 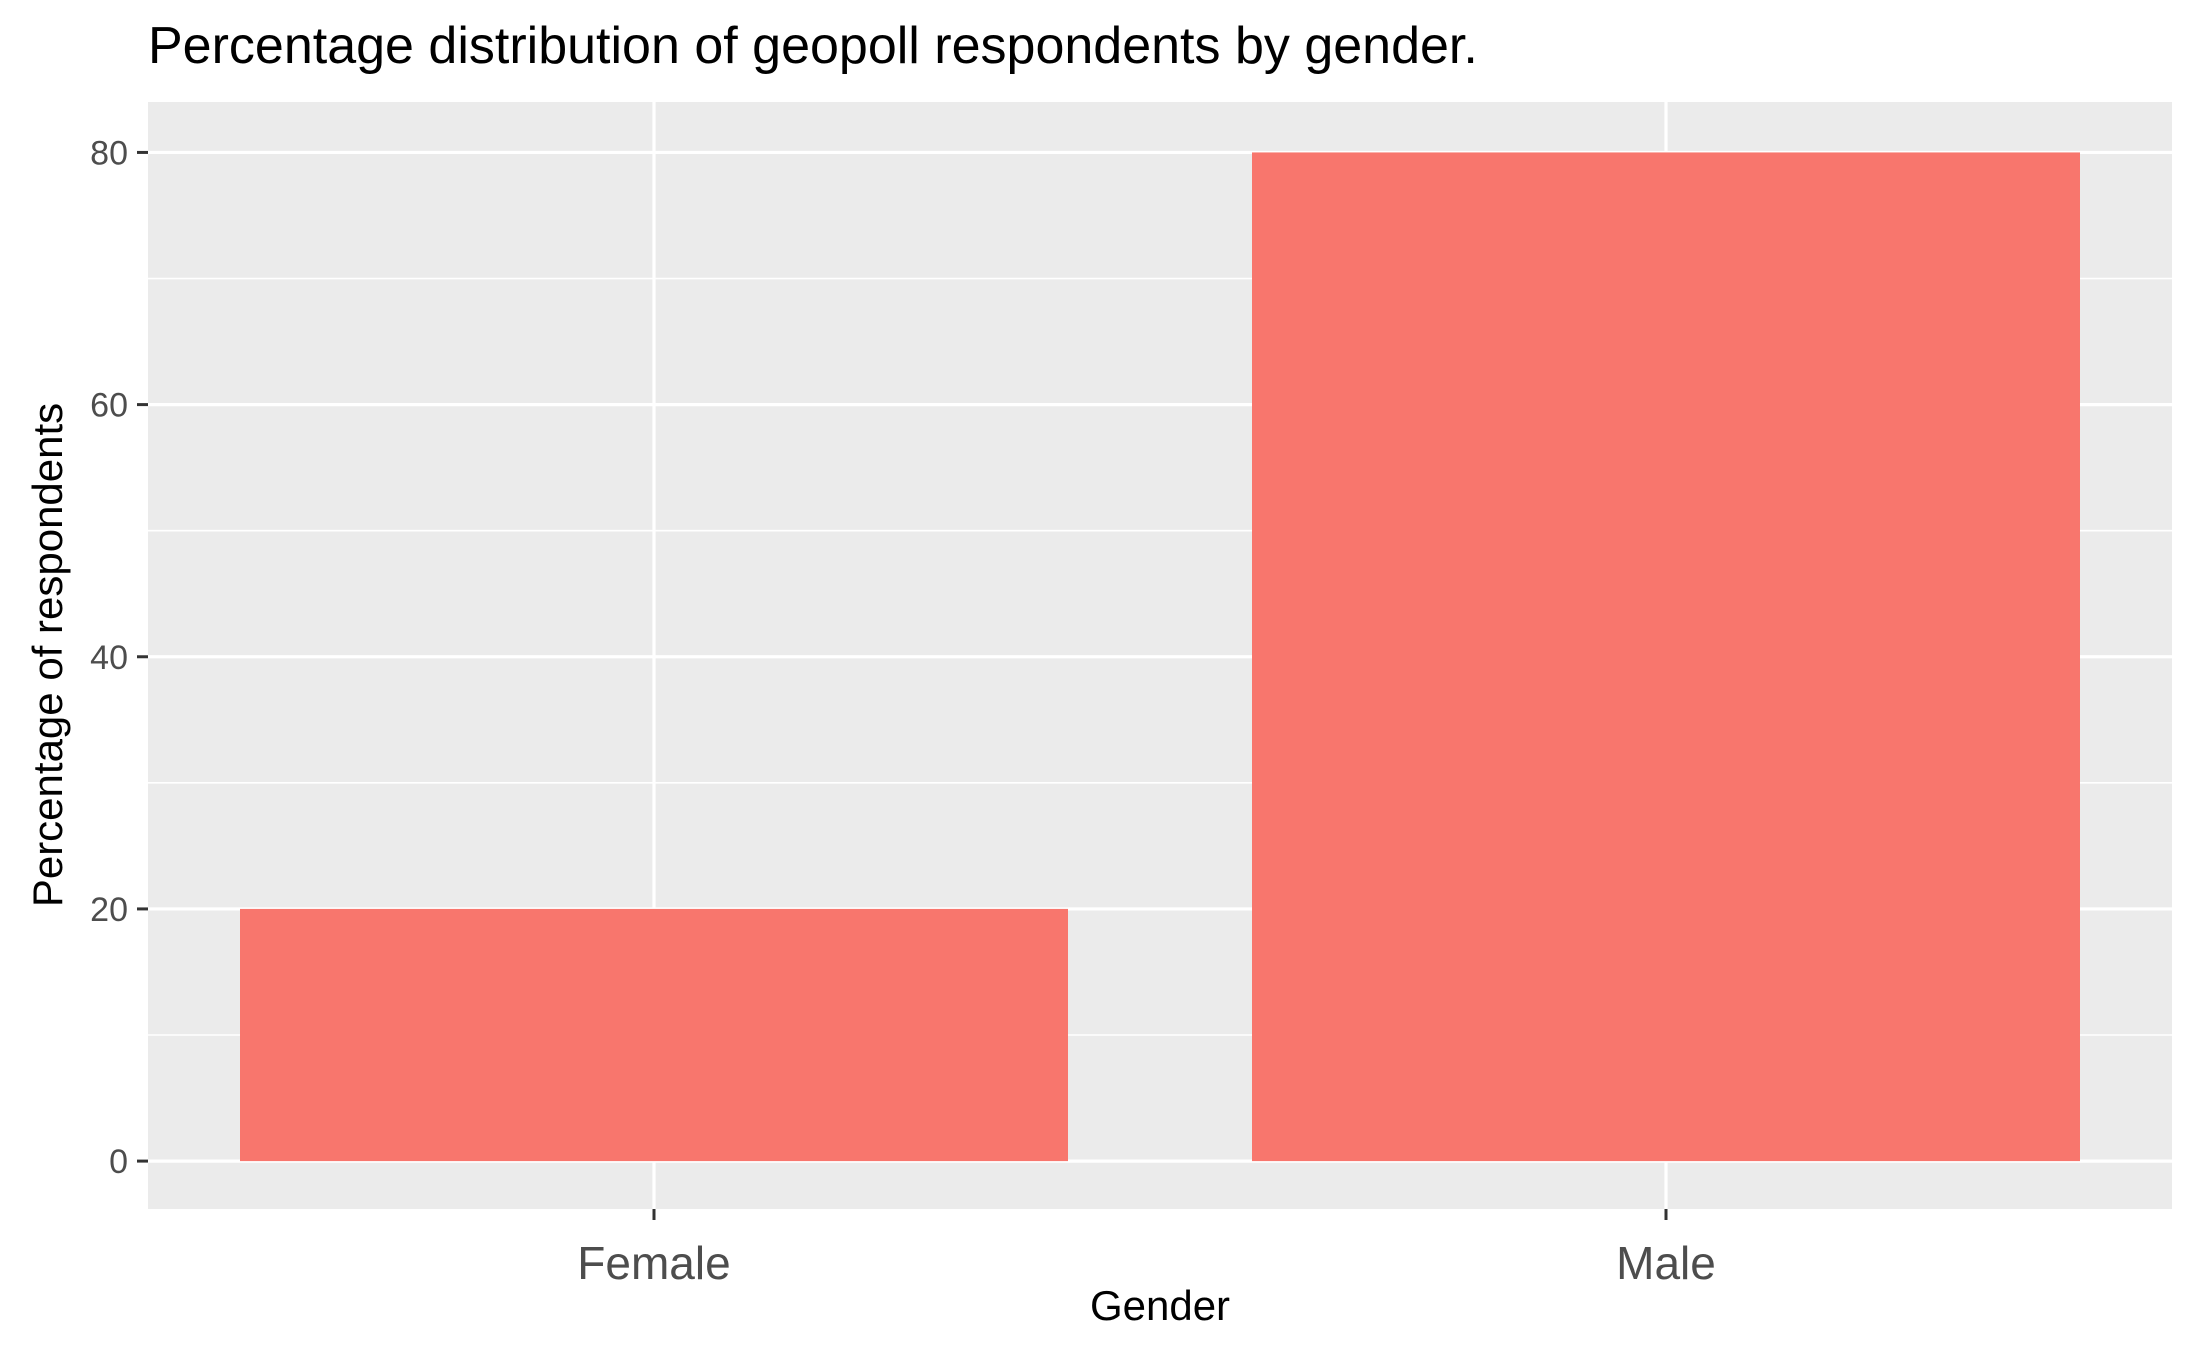 I want to click on y-tick-label: 60, so click(x=109, y=406).